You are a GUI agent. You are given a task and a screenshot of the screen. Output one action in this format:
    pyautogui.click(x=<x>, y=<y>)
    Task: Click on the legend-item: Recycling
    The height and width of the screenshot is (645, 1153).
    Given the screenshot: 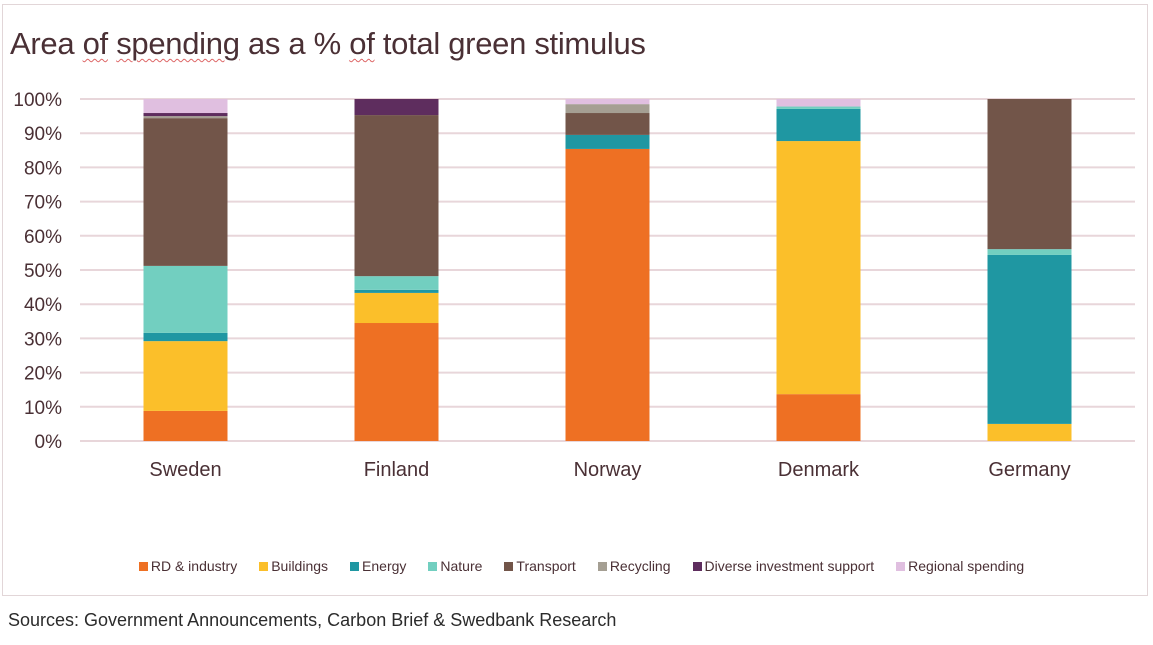 What is the action you would take?
    pyautogui.click(x=634, y=566)
    